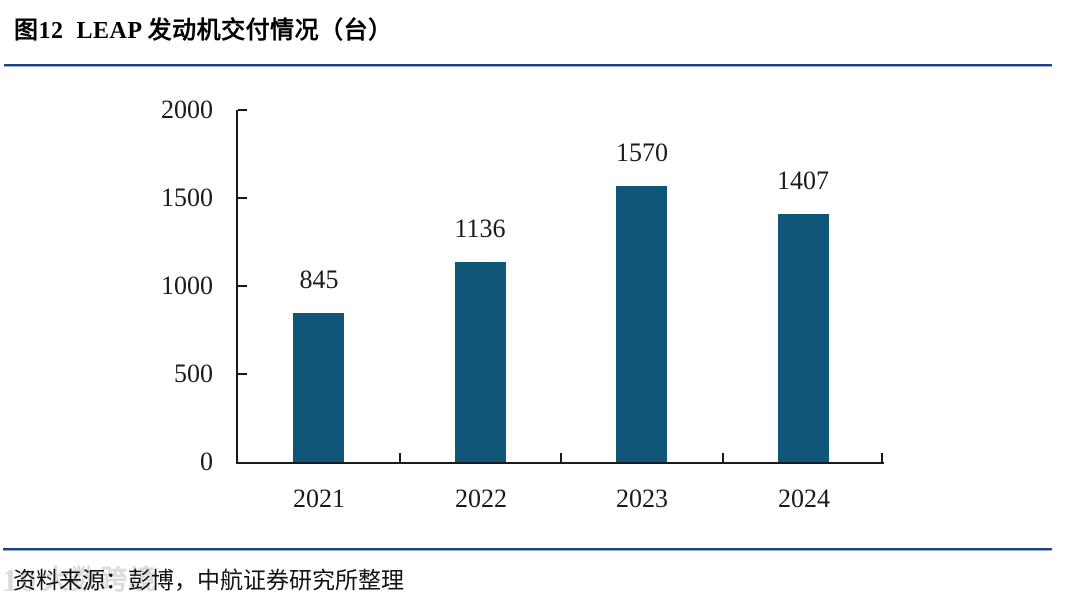 The image size is (1080, 602). What do you see at coordinates (319, 498) in the screenshot?
I see `x-category-label: 2021` at bounding box center [319, 498].